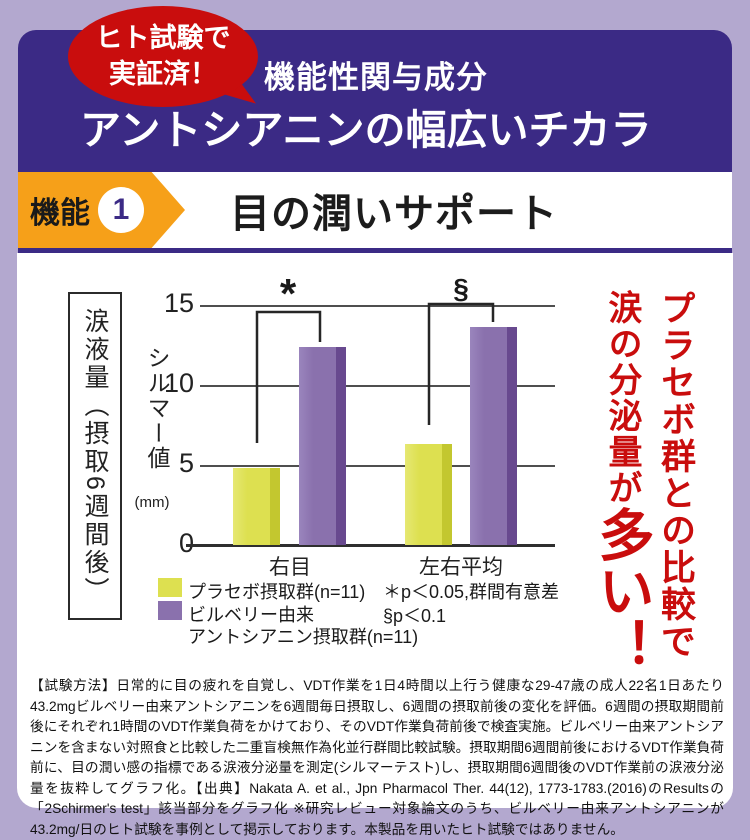 The image size is (750, 840). Describe the element at coordinates (178, 383) in the screenshot. I see `y-tick-10: 10` at that location.